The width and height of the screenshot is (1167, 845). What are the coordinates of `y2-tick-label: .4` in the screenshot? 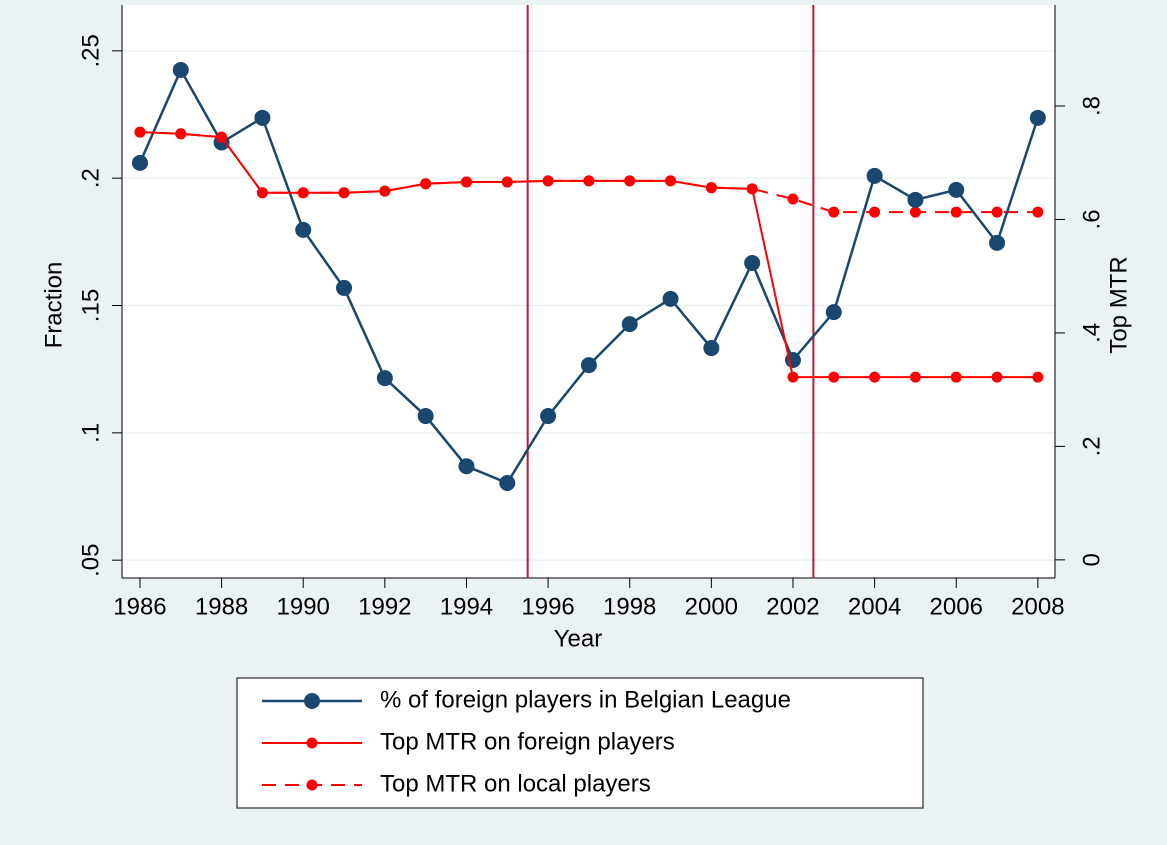 It's located at (1091, 333).